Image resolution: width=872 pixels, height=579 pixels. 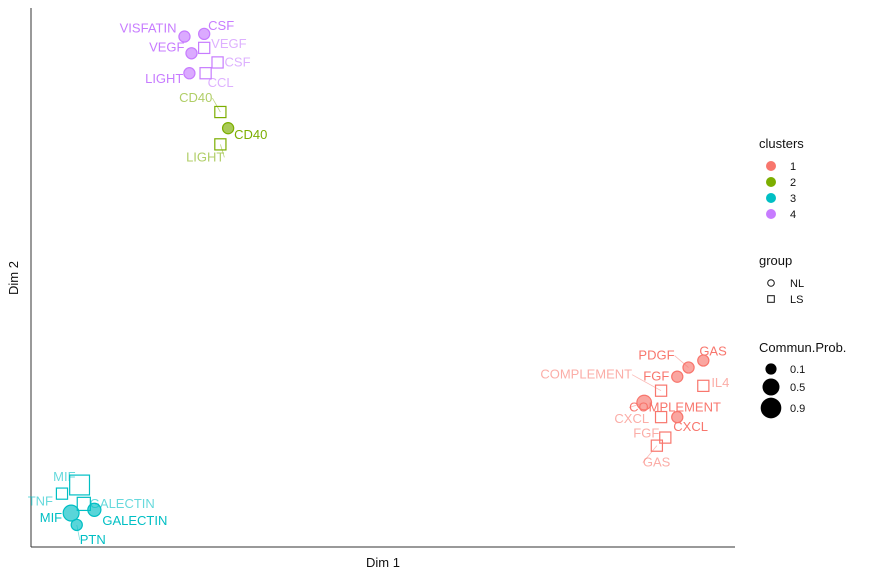 What do you see at coordinates (657, 445) in the screenshot?
I see `point-19-gas-ls` at bounding box center [657, 445].